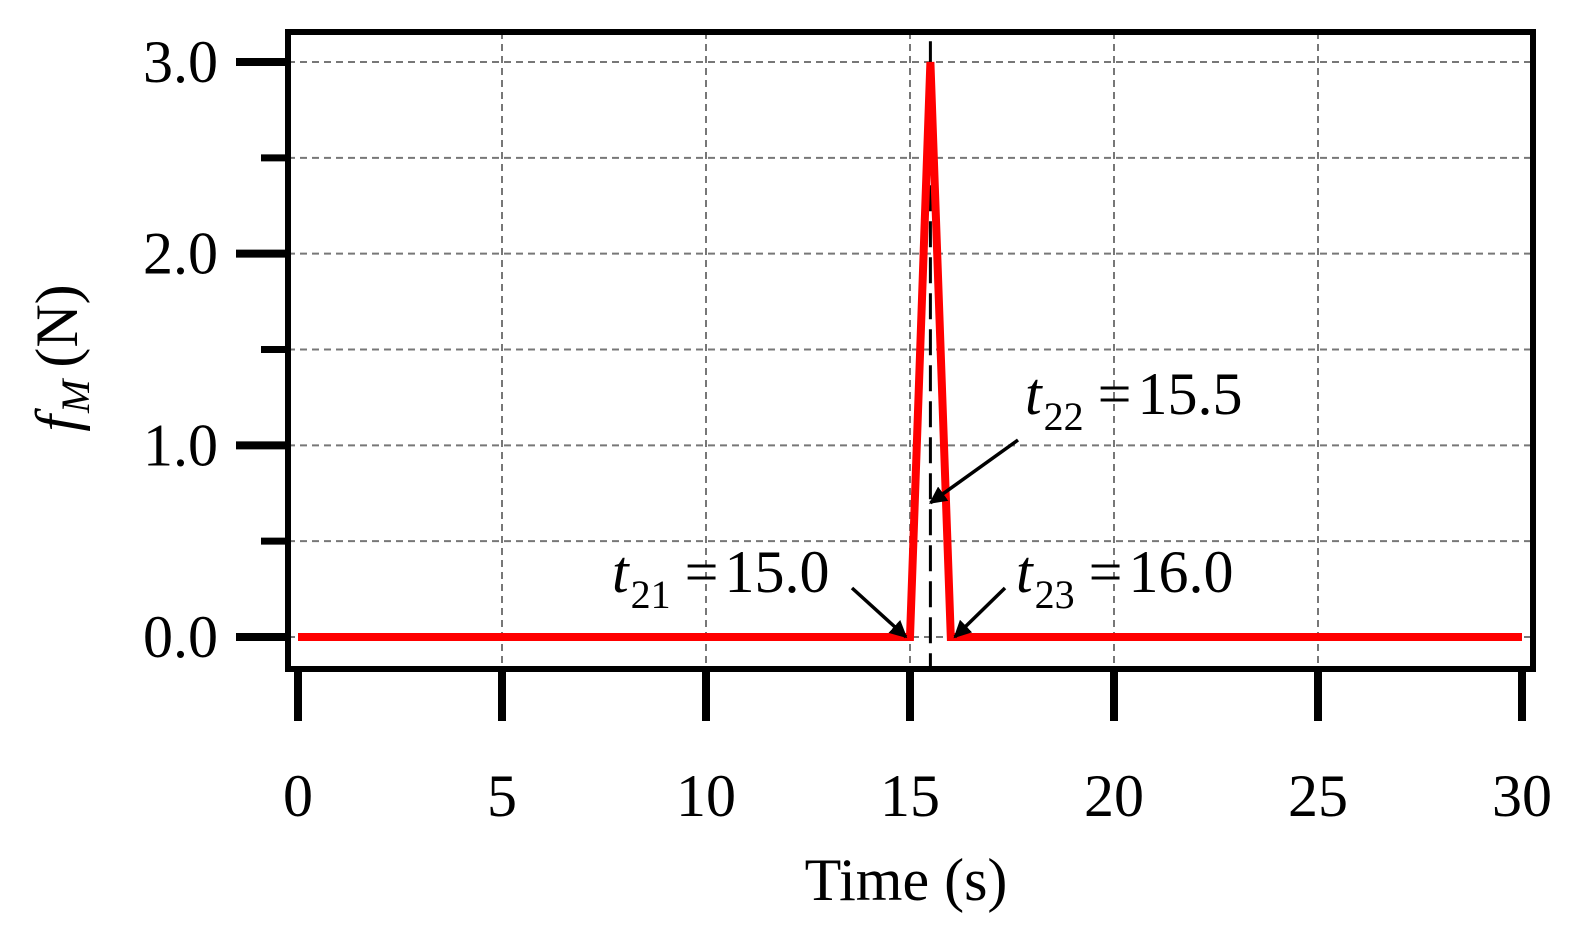 The height and width of the screenshot is (941, 1580). I want to click on annotation-value: 15.5, so click(1190, 394).